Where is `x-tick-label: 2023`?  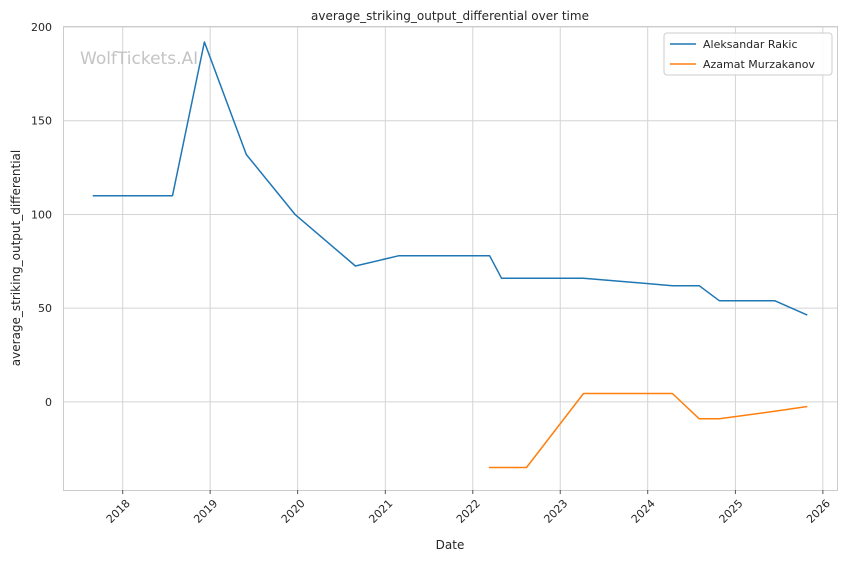 x-tick-label: 2023 is located at coordinates (555, 511).